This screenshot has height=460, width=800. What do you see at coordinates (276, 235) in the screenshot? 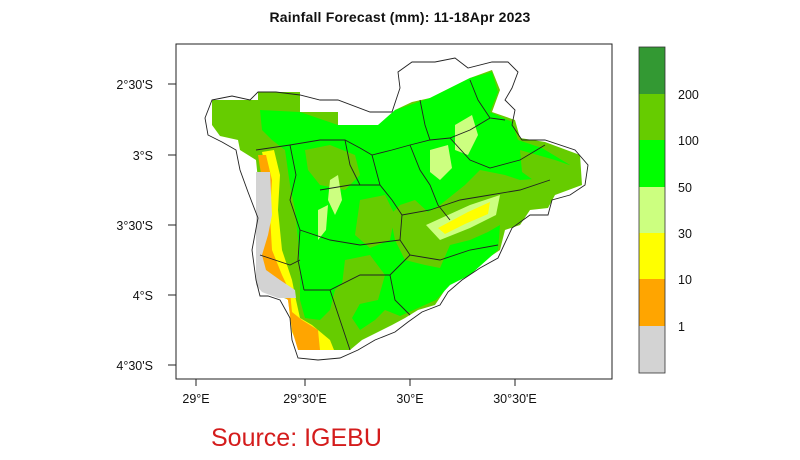
I see `gray-zone` at bounding box center [276, 235].